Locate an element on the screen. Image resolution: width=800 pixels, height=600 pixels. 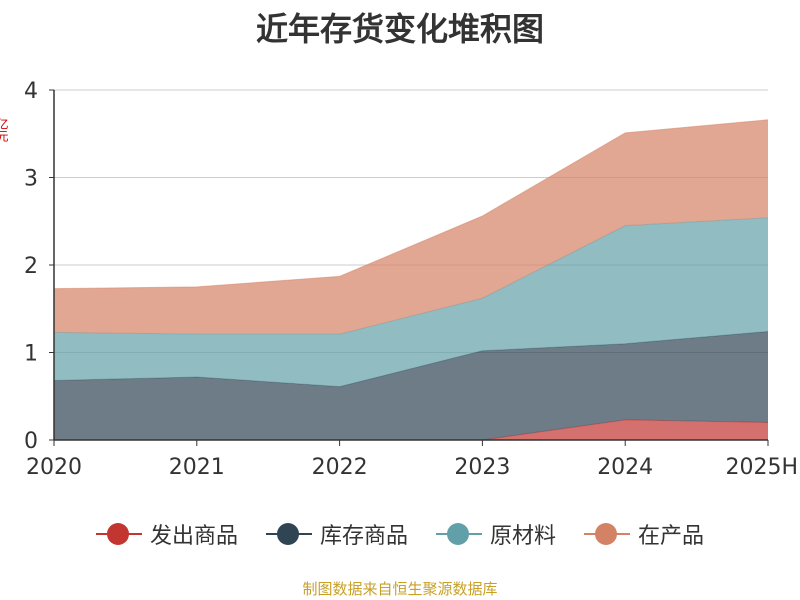
y-axis-label: 亿元 is located at coordinates (4, 130).